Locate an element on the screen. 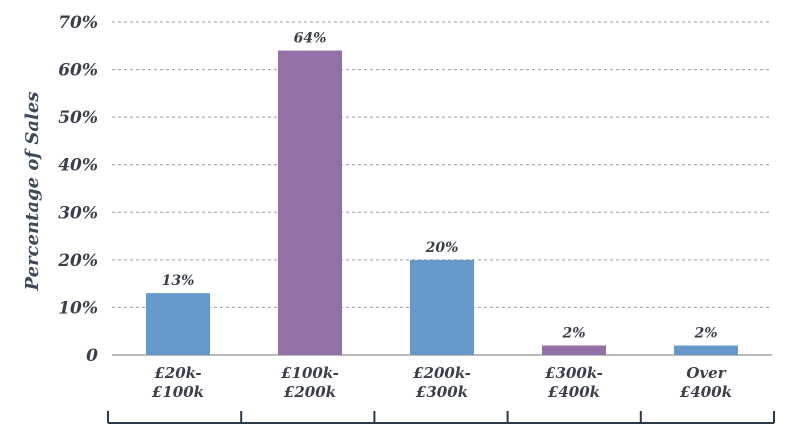 The height and width of the screenshot is (438, 786). x-category-label: £20k- is located at coordinates (177, 373).